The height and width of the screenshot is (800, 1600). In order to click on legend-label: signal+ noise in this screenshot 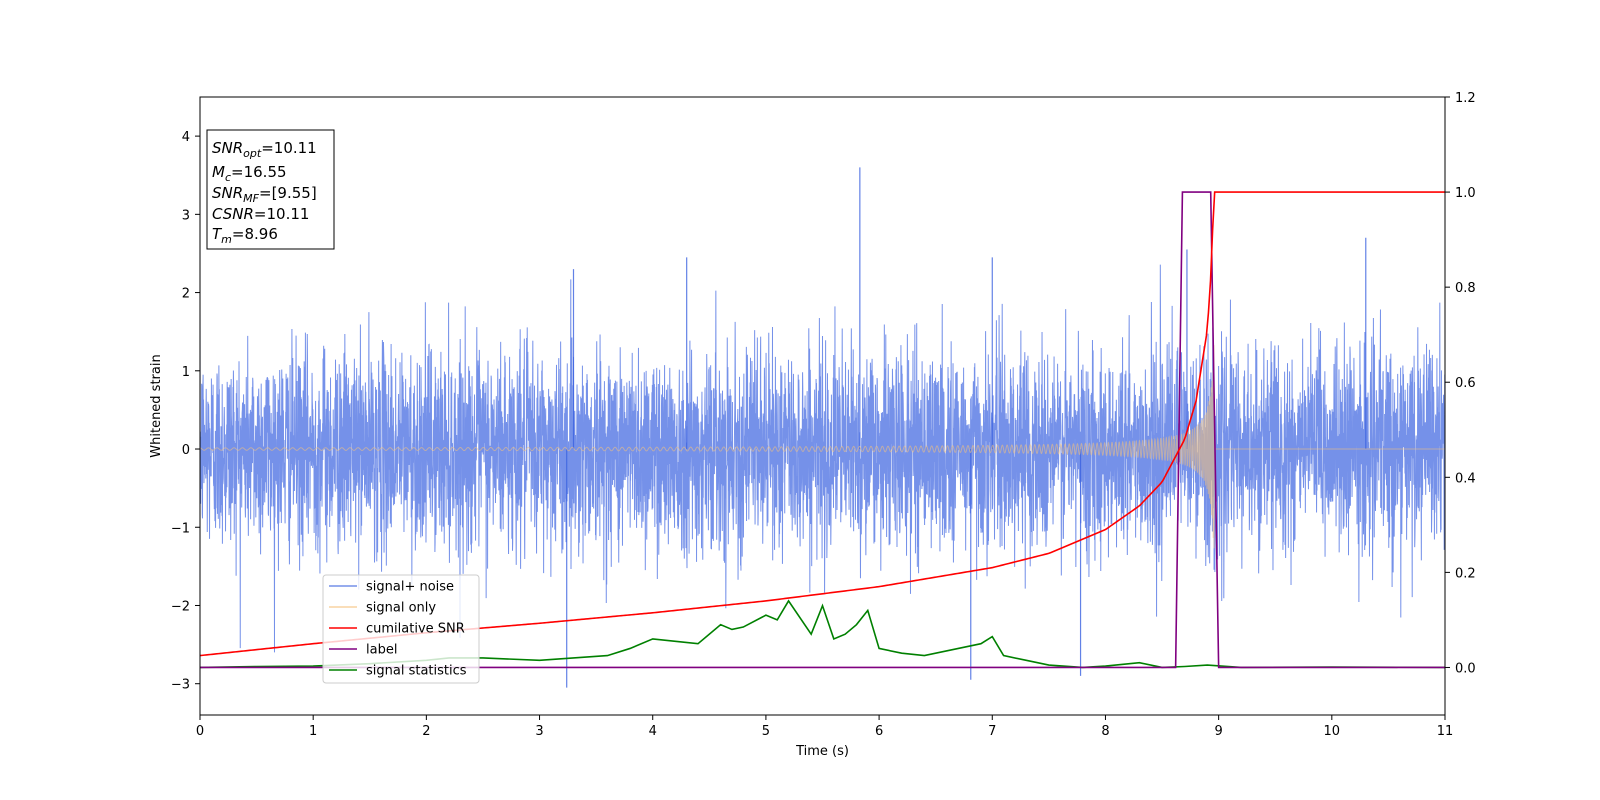, I will do `click(410, 587)`.